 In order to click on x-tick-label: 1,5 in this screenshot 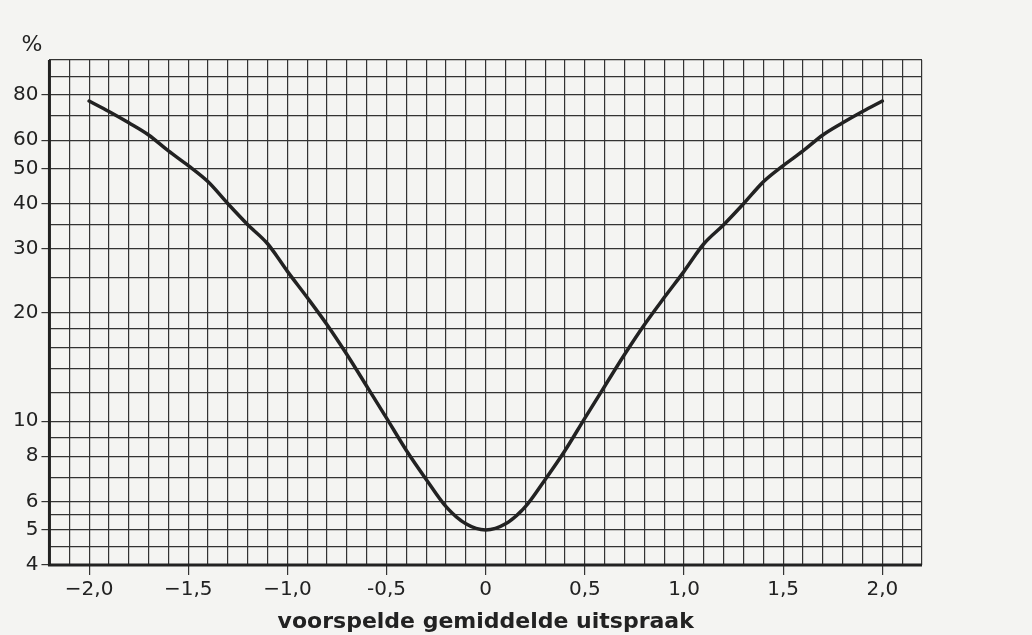, I will do `click(783, 588)`.